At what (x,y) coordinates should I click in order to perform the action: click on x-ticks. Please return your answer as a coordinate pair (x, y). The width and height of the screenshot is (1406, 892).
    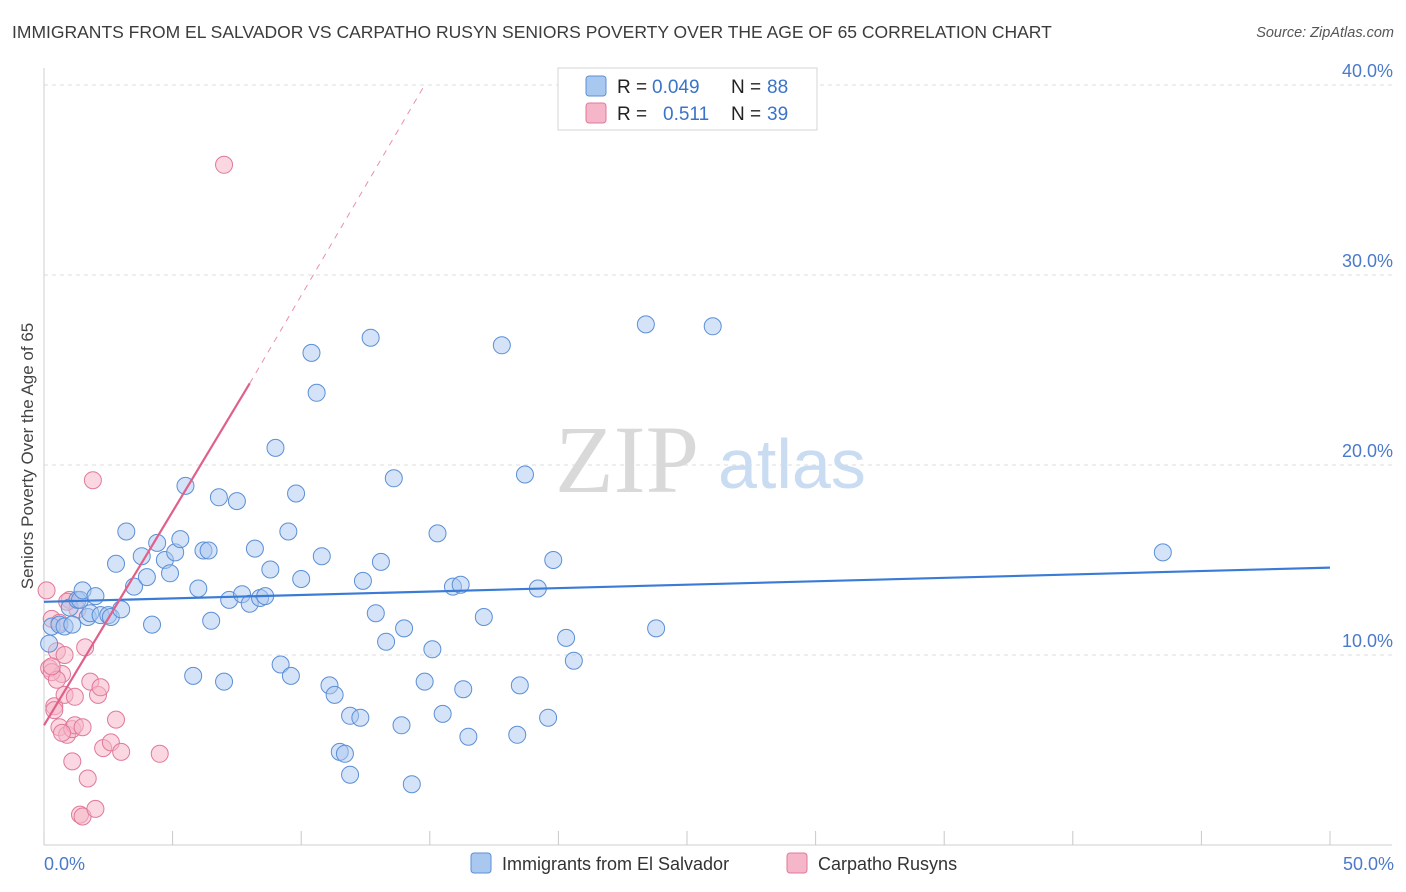
    Looking at the image, I should click on (687, 838).